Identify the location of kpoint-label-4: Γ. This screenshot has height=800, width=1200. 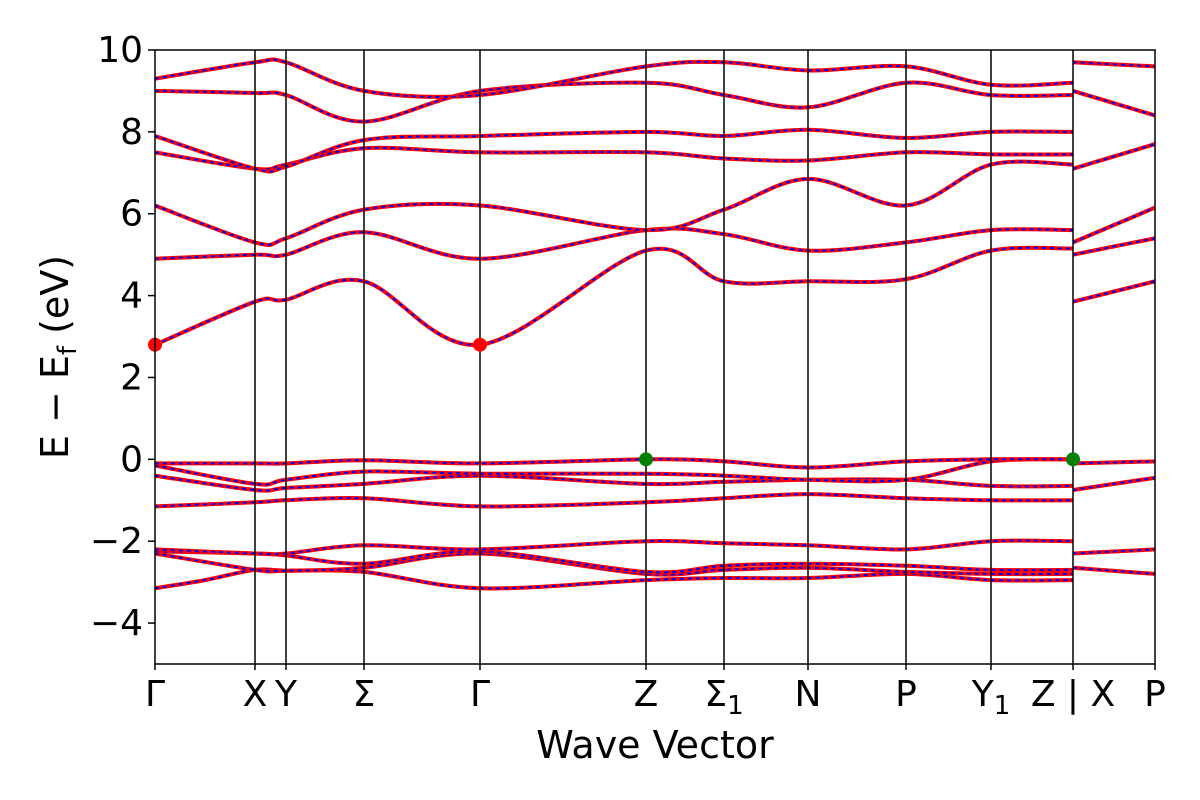
(480, 694).